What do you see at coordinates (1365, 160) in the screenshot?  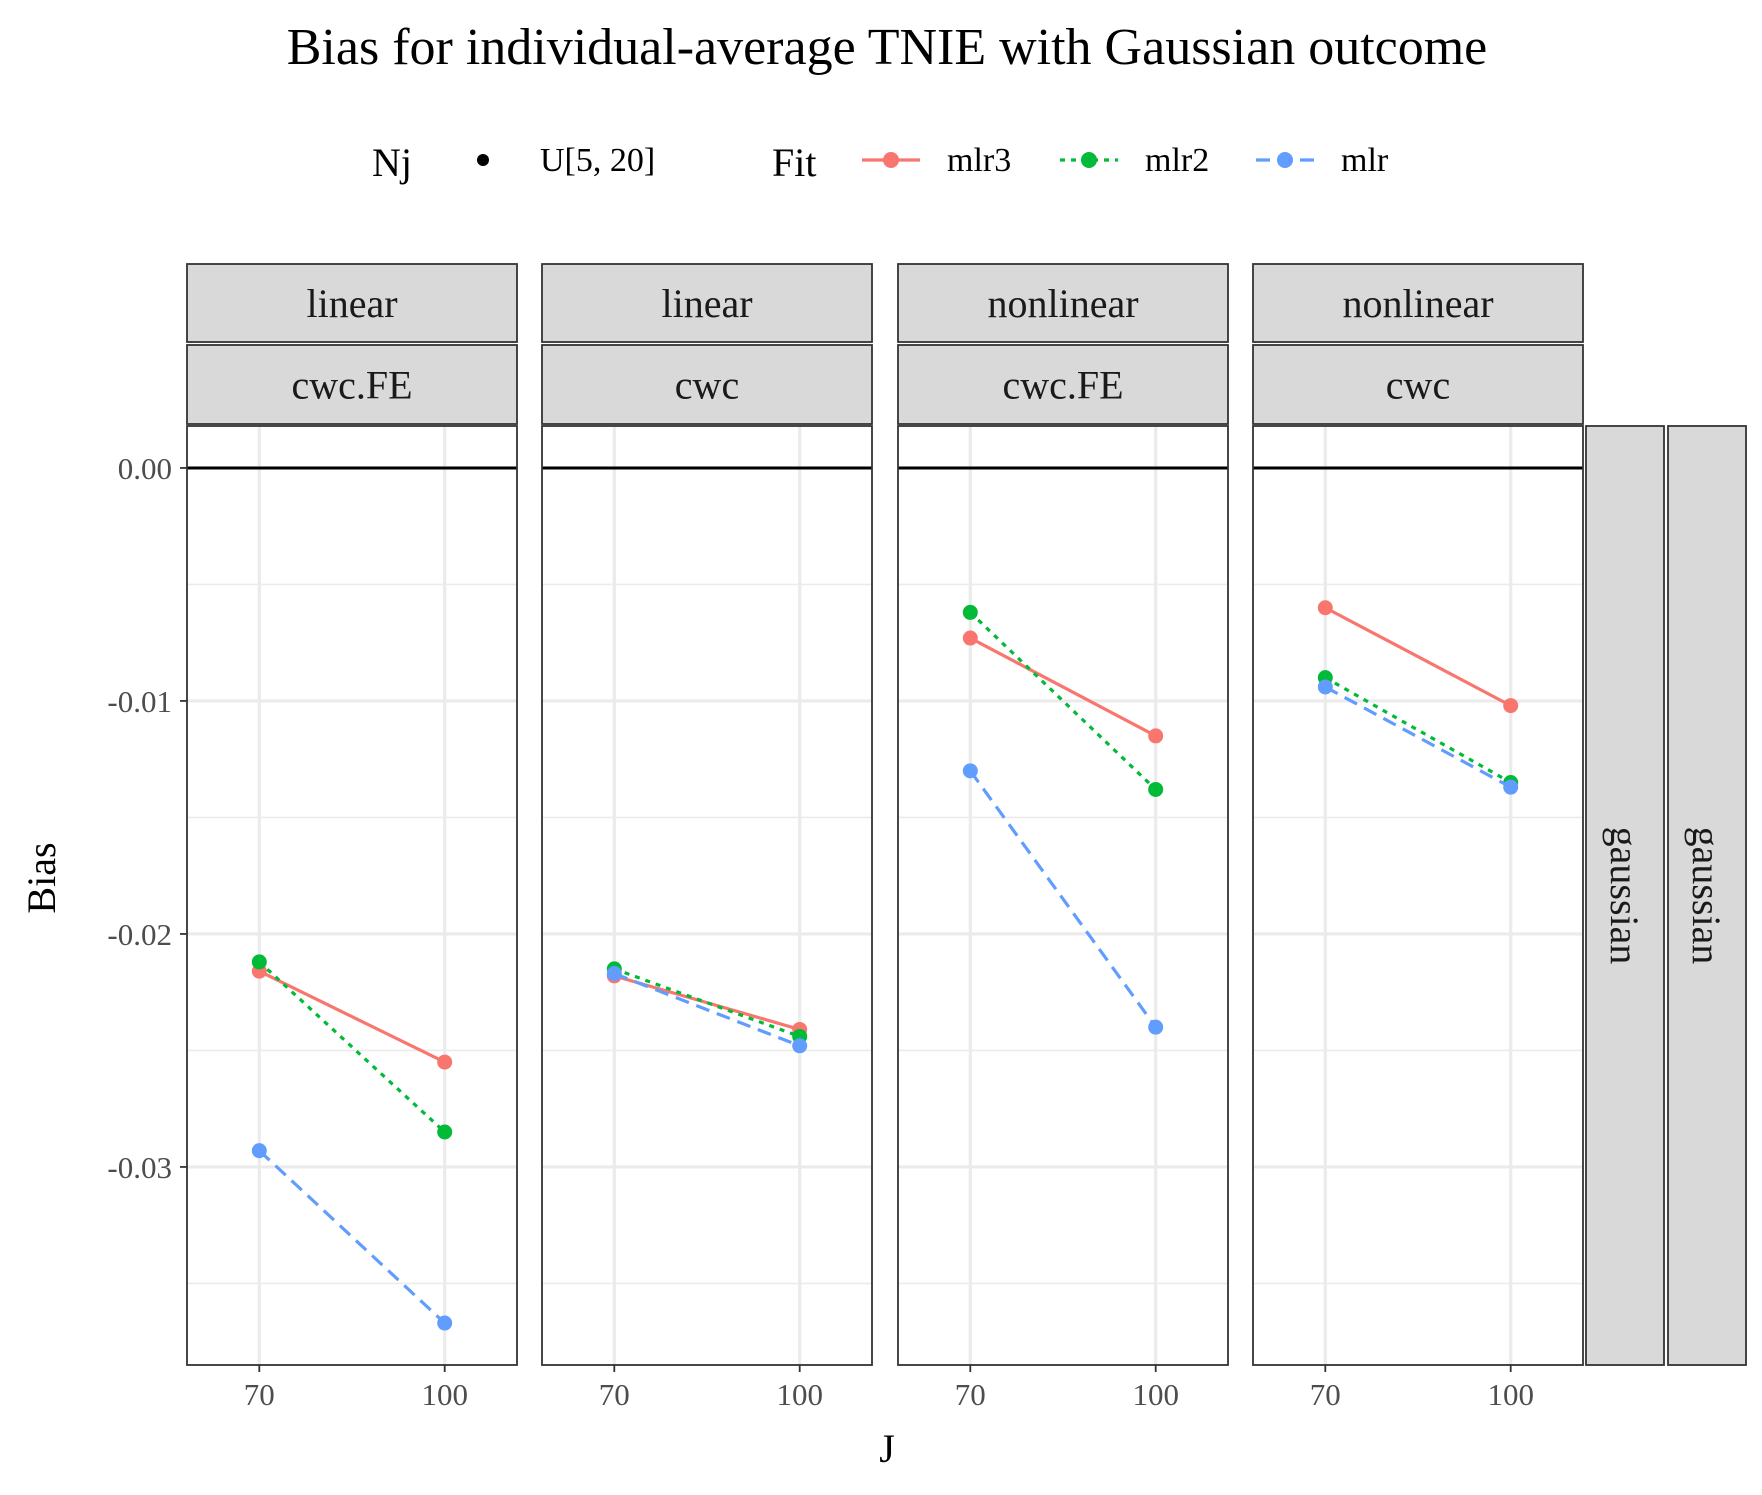 I see `legend-label-mlr: mlr` at bounding box center [1365, 160].